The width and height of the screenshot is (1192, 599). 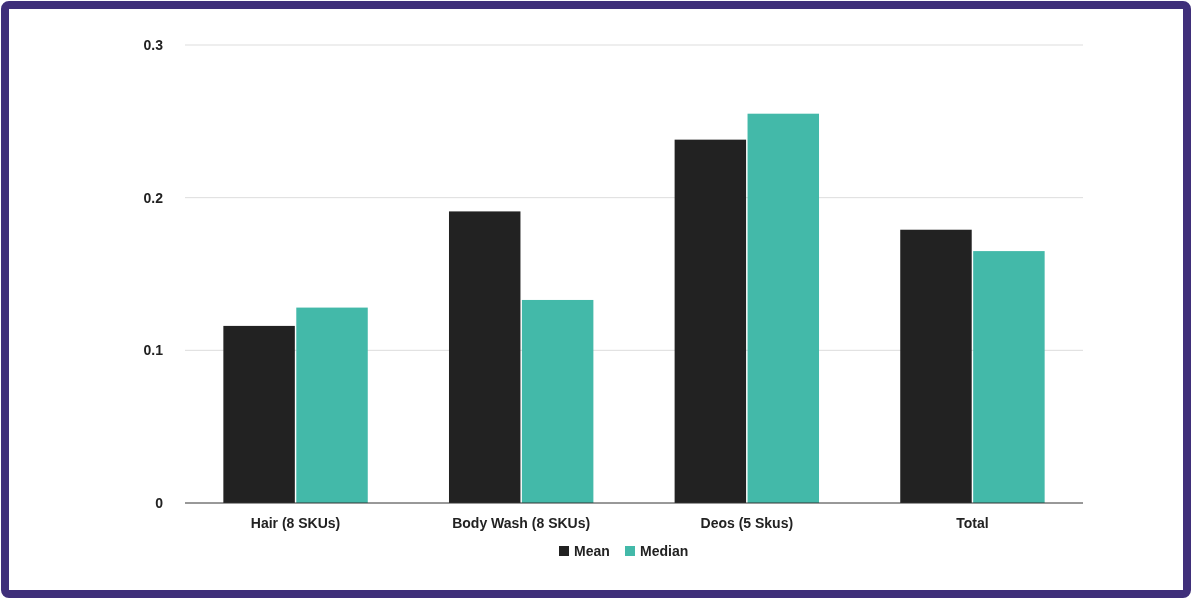 I want to click on legend-label: Mean, so click(x=592, y=550).